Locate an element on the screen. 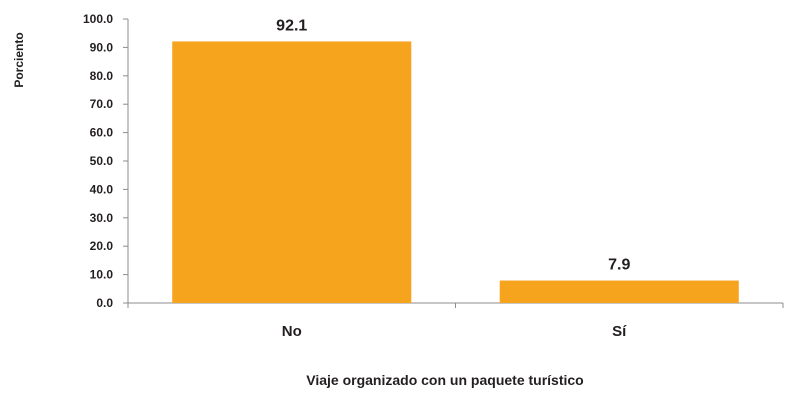  y-tick-label: 0.0 is located at coordinates (104, 303).